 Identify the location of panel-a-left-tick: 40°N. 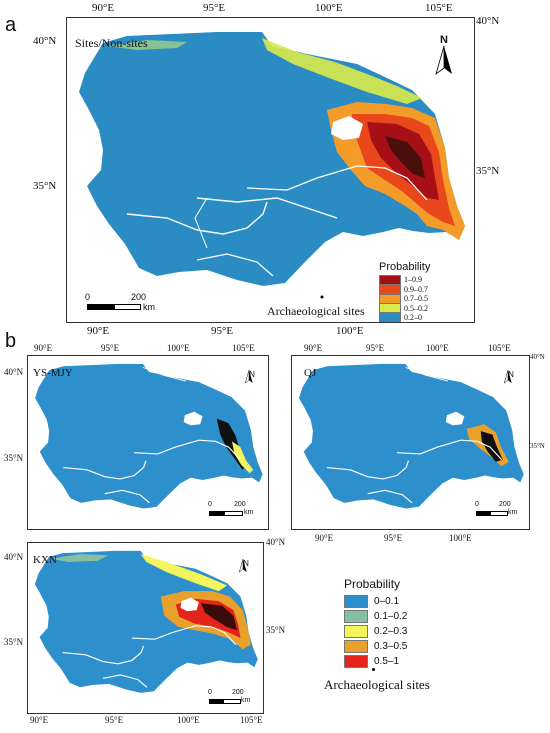
(45, 41).